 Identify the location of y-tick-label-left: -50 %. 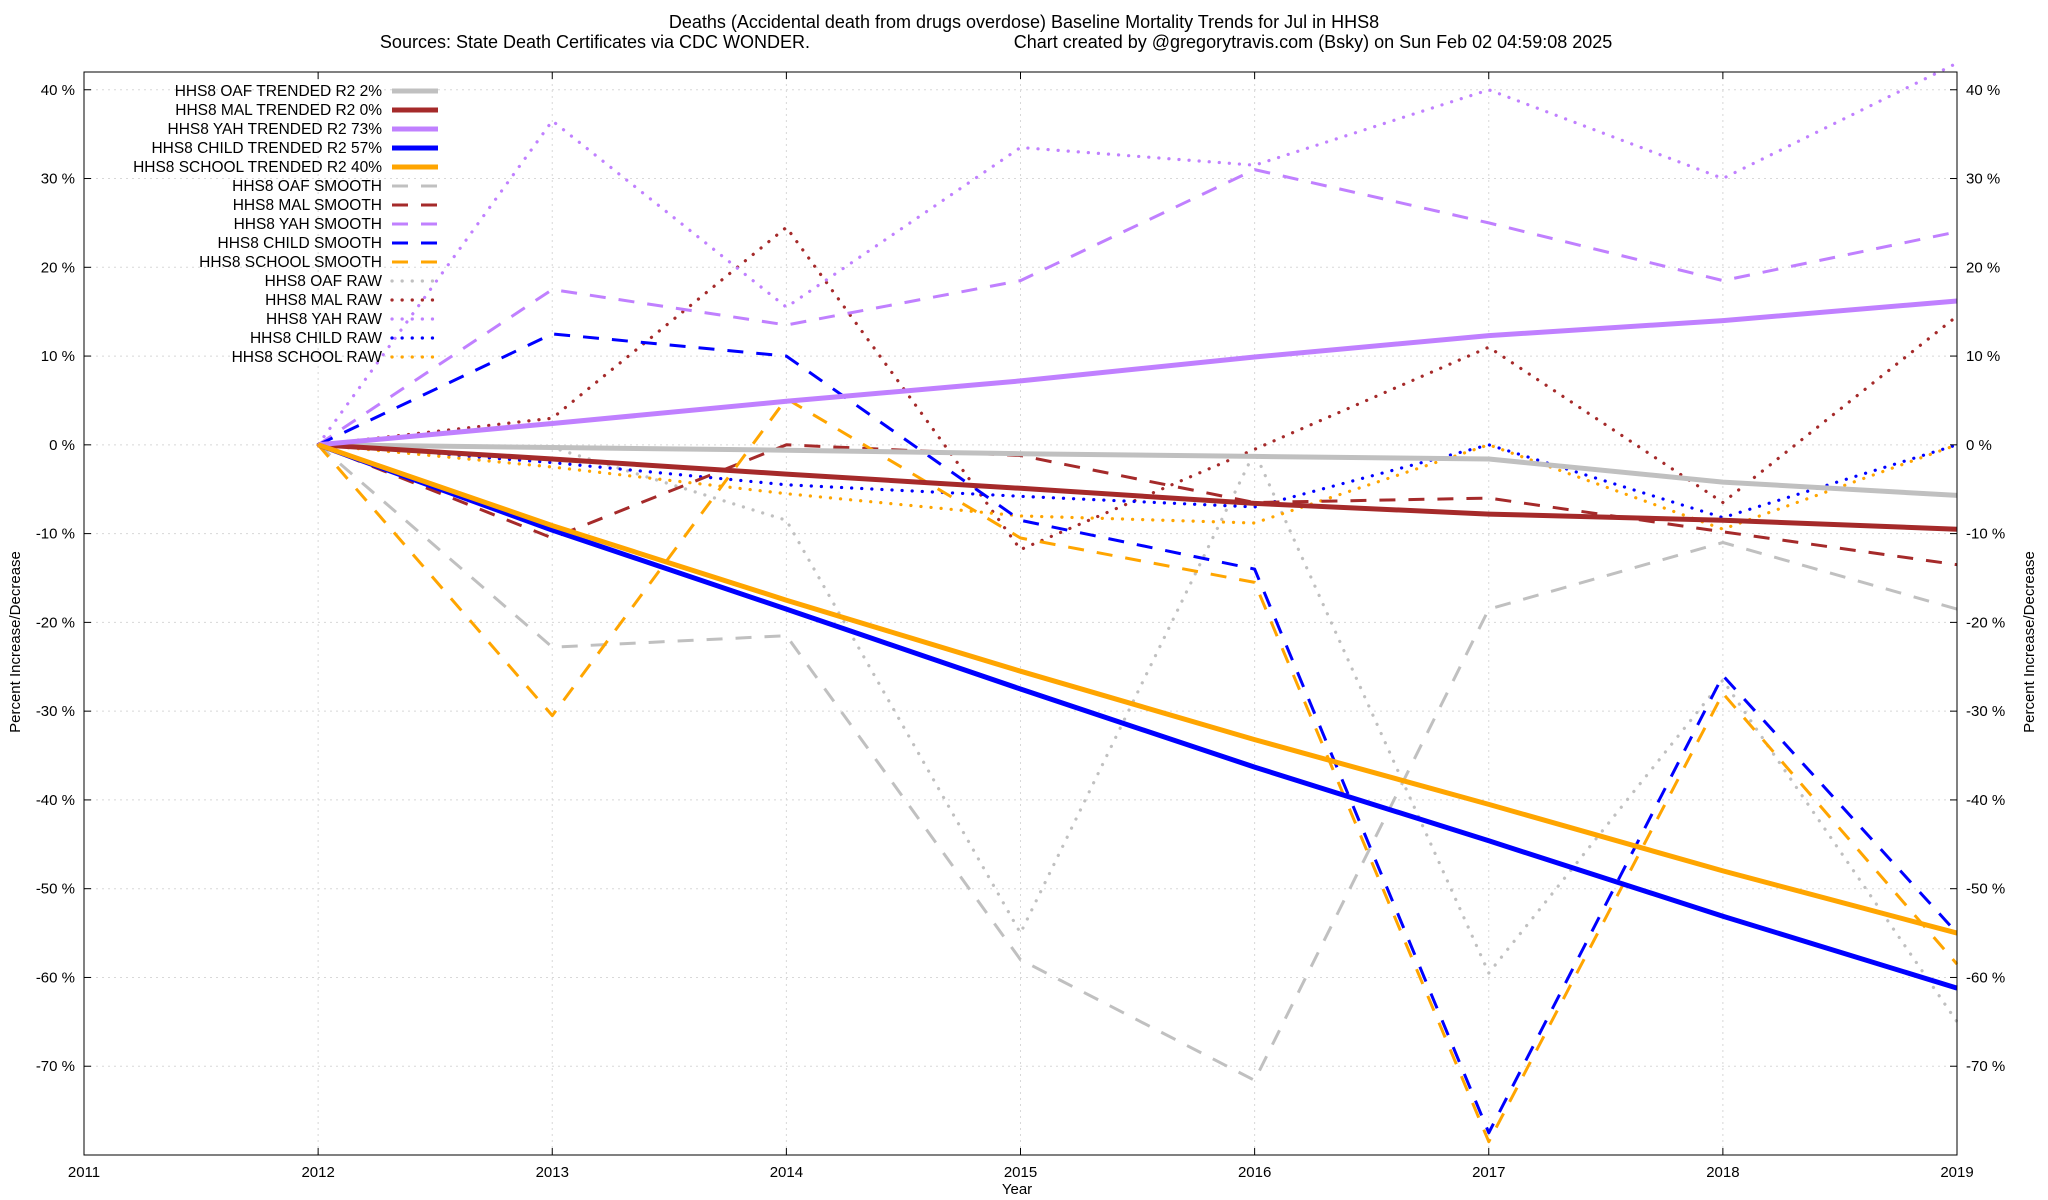
(55, 889).